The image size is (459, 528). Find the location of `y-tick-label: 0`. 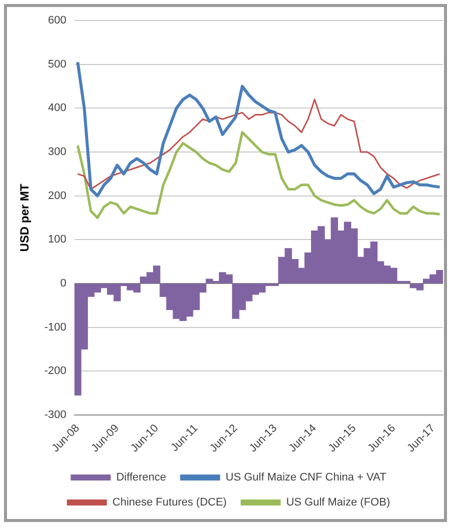

y-tick-label: 0 is located at coordinates (63, 283).